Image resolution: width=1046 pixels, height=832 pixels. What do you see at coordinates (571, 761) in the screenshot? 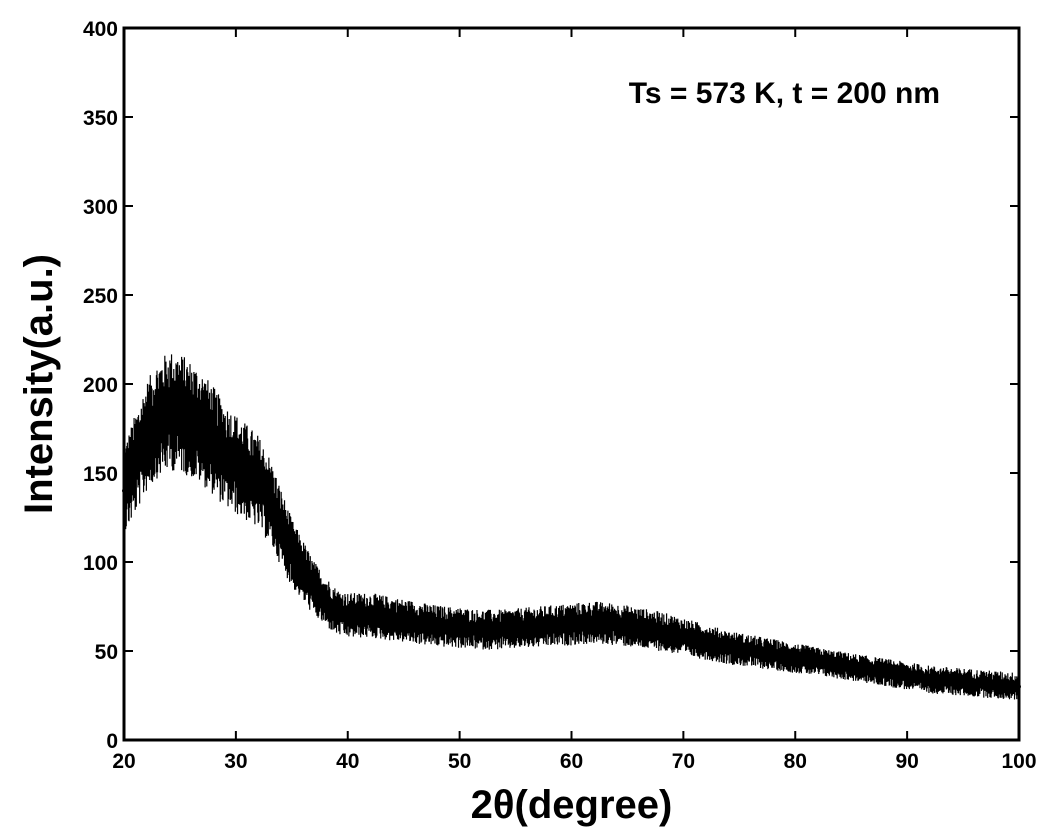
I see `x-tick-label: 60` at bounding box center [571, 761].